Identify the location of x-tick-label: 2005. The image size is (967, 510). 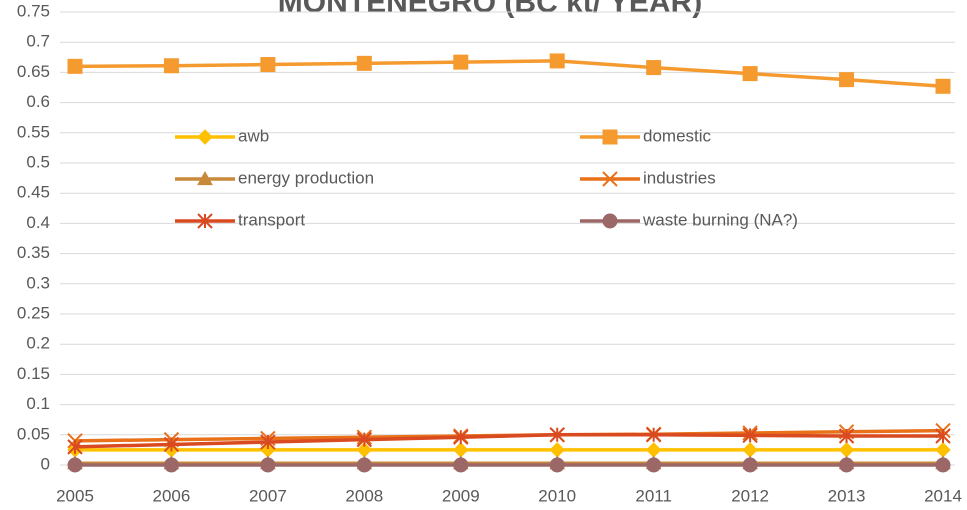
(75, 495).